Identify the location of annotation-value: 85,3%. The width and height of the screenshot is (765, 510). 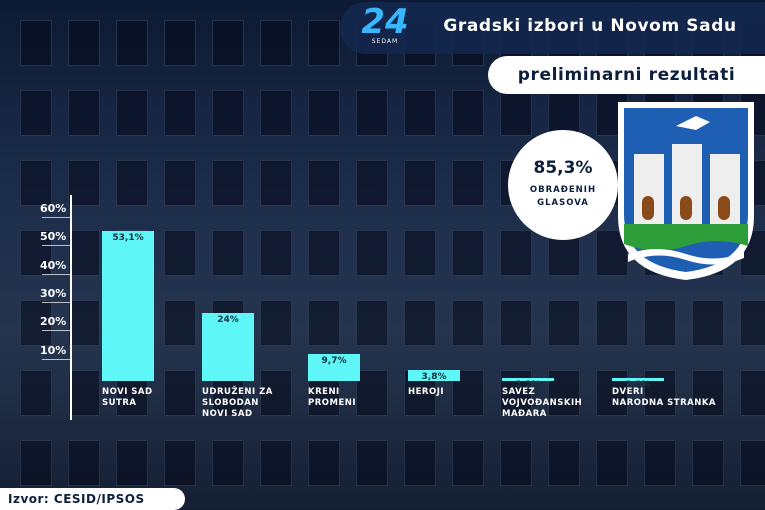
(563, 168).